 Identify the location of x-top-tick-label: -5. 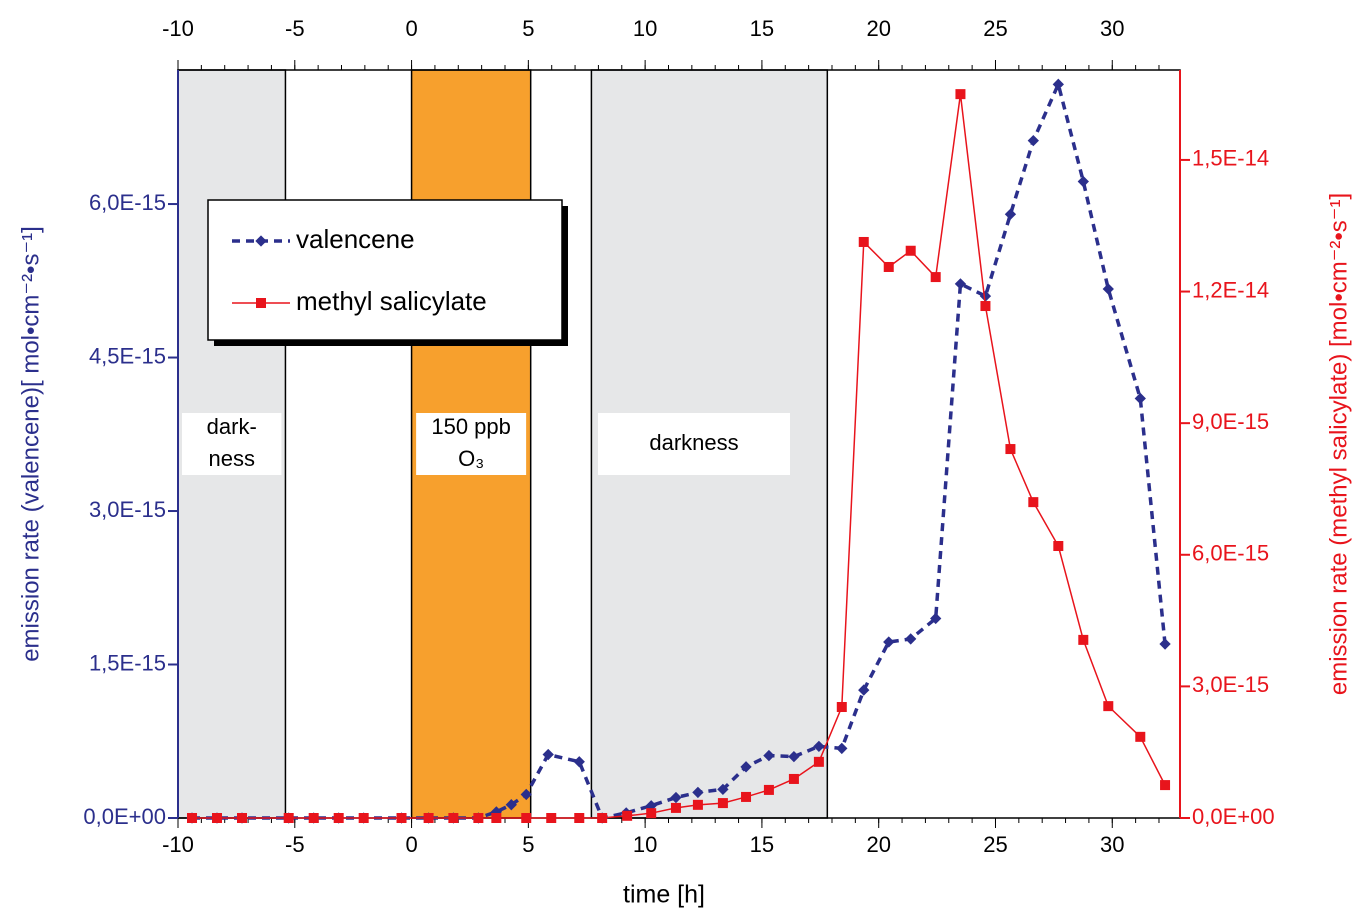
(295, 28).